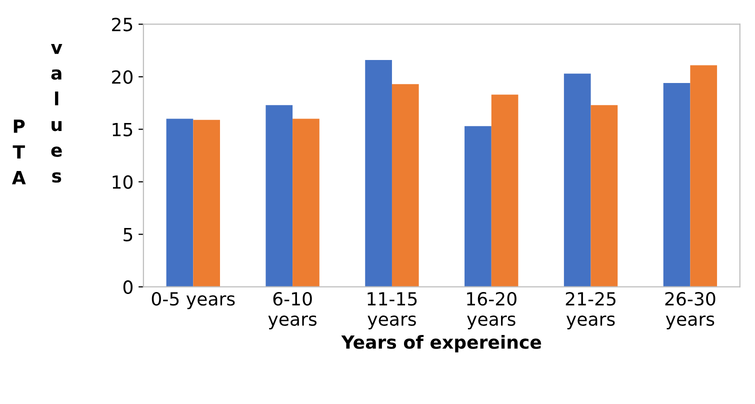 Image resolution: width=755 pixels, height=404 pixels. Describe the element at coordinates (392, 311) in the screenshot. I see `x-tick-label: 11-15 years` at that location.